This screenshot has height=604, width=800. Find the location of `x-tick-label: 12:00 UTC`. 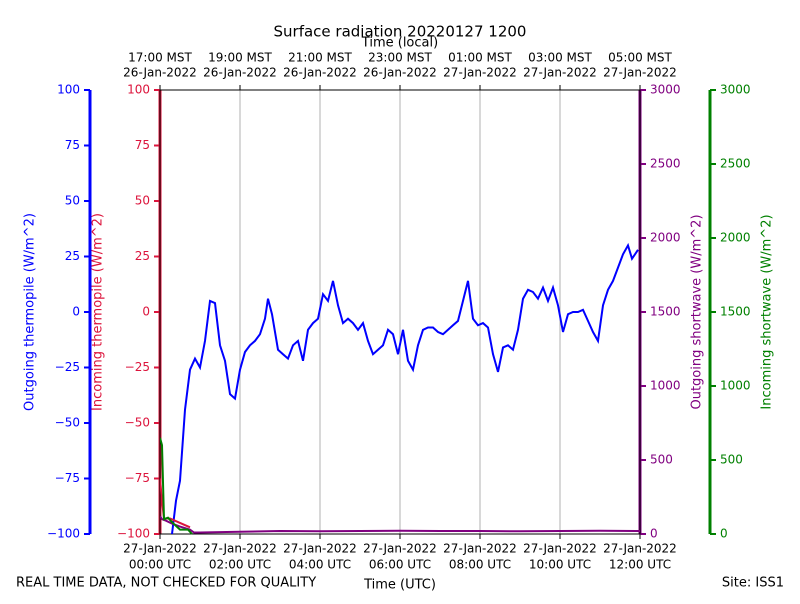

x-tick-label: 12:00 UTC is located at coordinates (640, 565).